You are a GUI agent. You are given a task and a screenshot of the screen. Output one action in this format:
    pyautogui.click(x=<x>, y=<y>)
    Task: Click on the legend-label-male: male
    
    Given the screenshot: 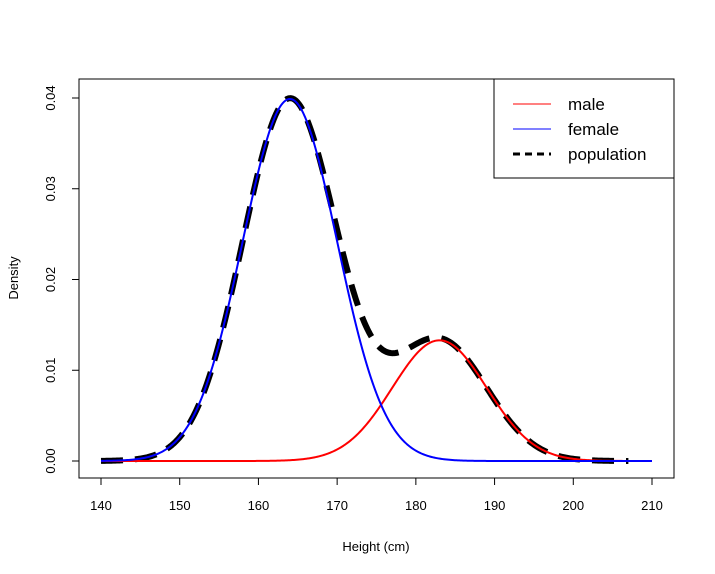 What is the action you would take?
    pyautogui.click(x=586, y=104)
    